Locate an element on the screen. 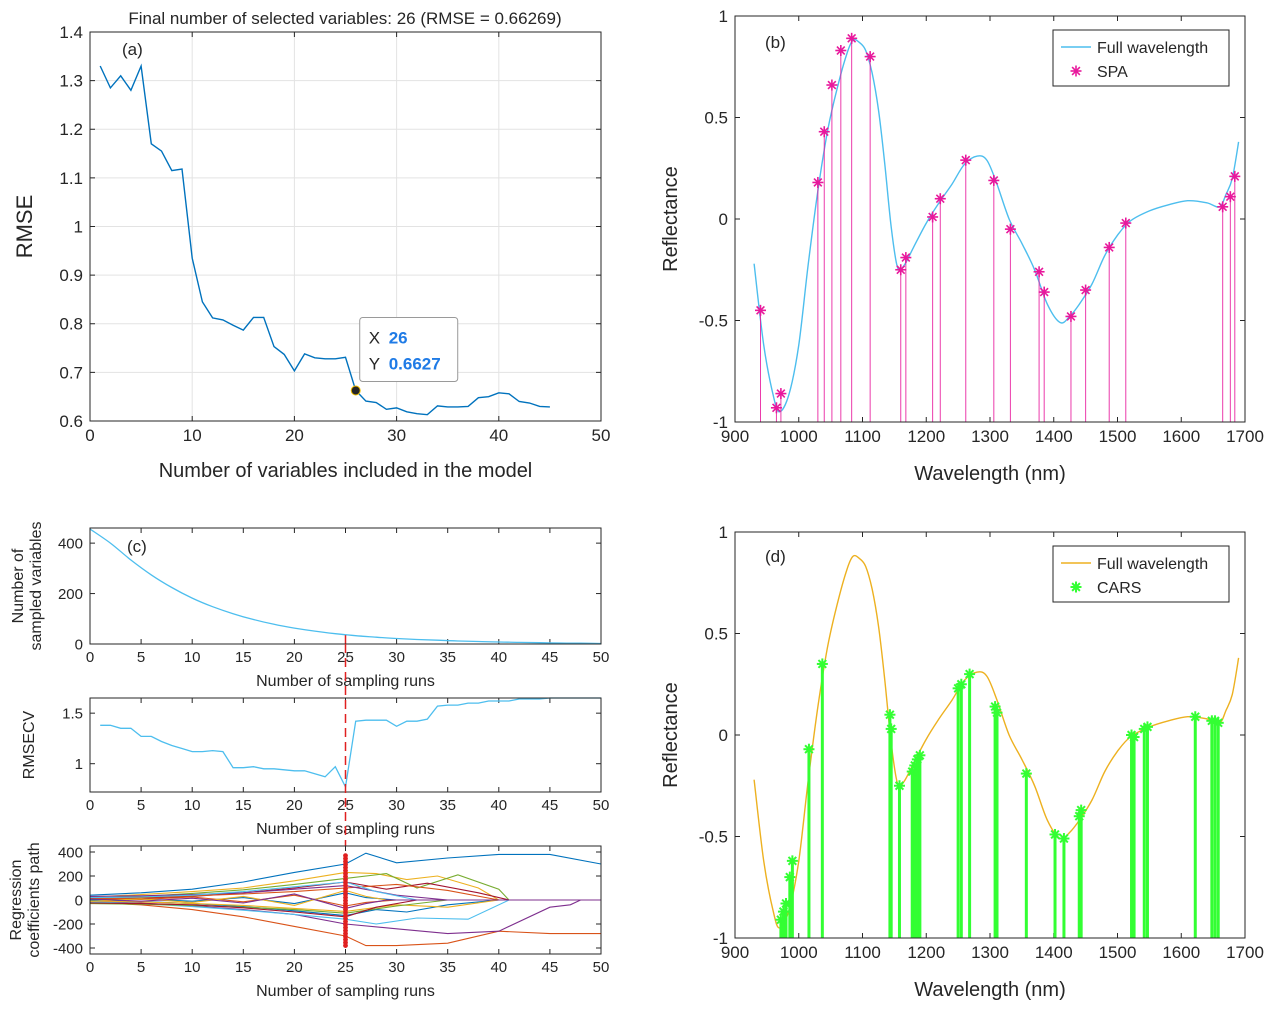 This screenshot has height=1009, width=1280. legend: Full wavelength SPA is located at coordinates (1141, 58).